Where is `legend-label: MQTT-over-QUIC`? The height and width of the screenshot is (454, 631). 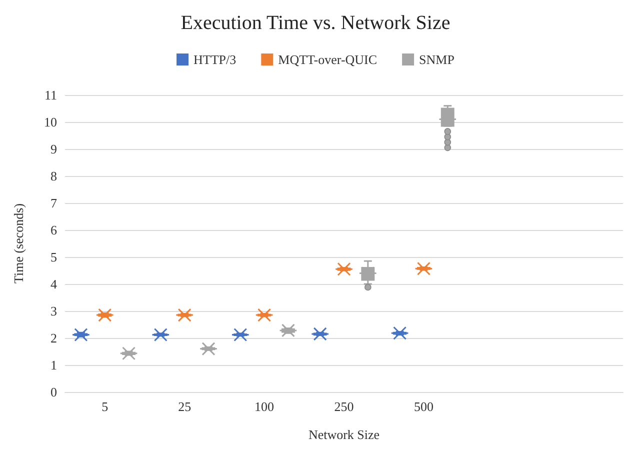 legend-label: MQTT-over-QUIC is located at coordinates (328, 59).